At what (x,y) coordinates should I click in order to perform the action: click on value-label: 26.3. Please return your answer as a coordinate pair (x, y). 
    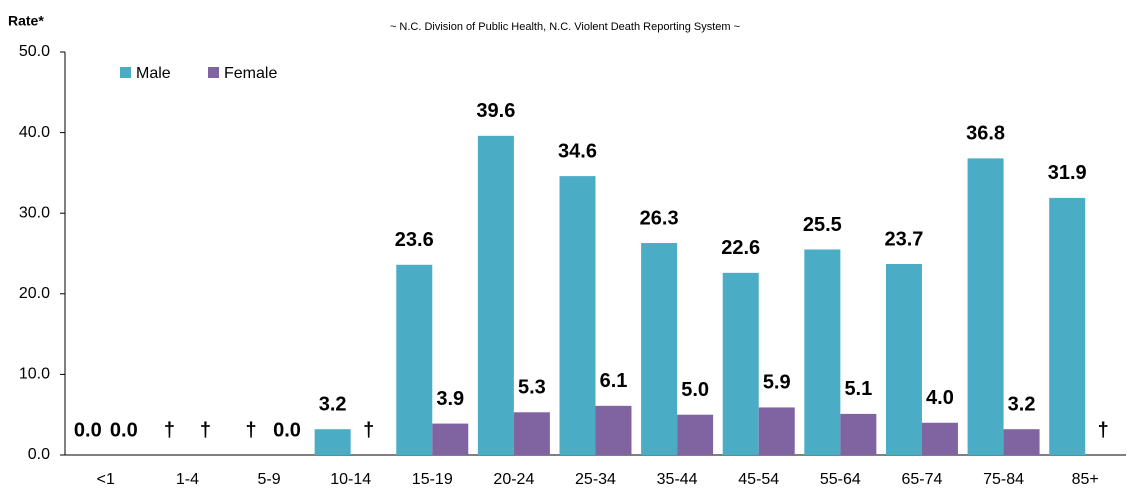
    Looking at the image, I should click on (659, 218).